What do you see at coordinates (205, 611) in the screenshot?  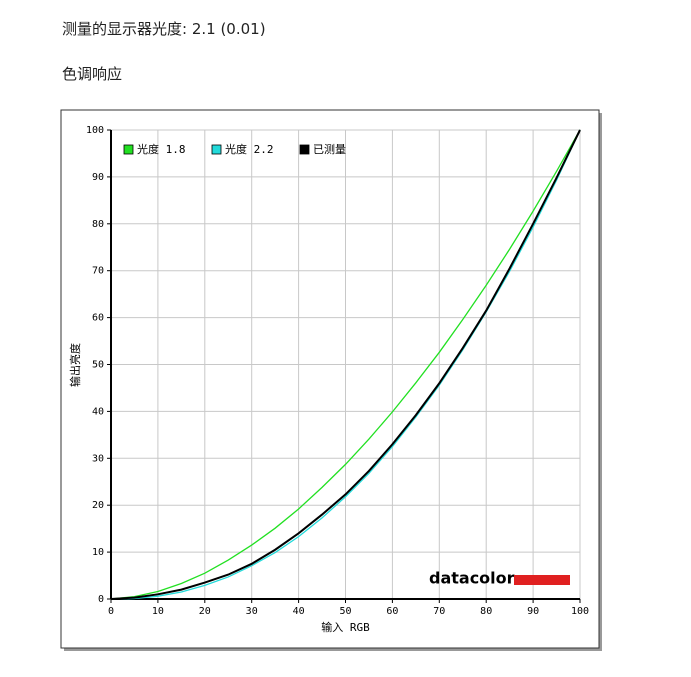 I see `x-tick-label: 20` at bounding box center [205, 611].